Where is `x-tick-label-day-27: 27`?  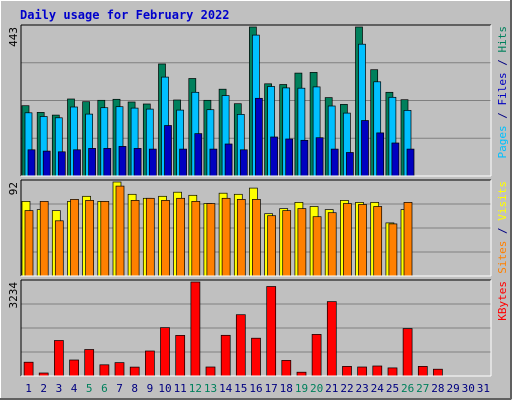
x-tick-label-day-27: 27 is located at coordinates (422, 388).